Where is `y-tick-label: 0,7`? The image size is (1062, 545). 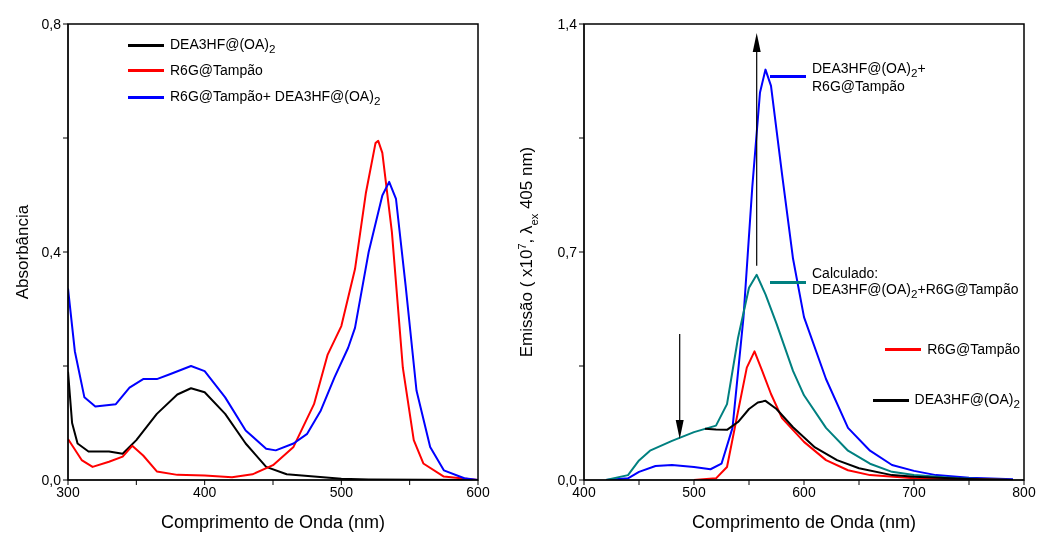
y-tick-label: 0,7 is located at coordinates (567, 251).